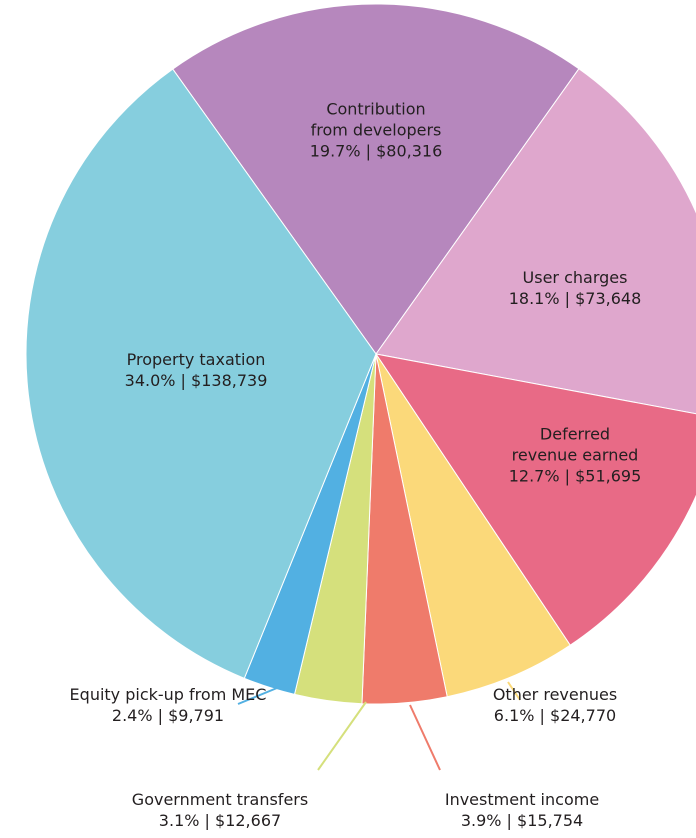 This screenshot has height=838, width=696. Describe the element at coordinates (376, 151) in the screenshot. I see `value-label: 19.7% | $80,316` at that location.